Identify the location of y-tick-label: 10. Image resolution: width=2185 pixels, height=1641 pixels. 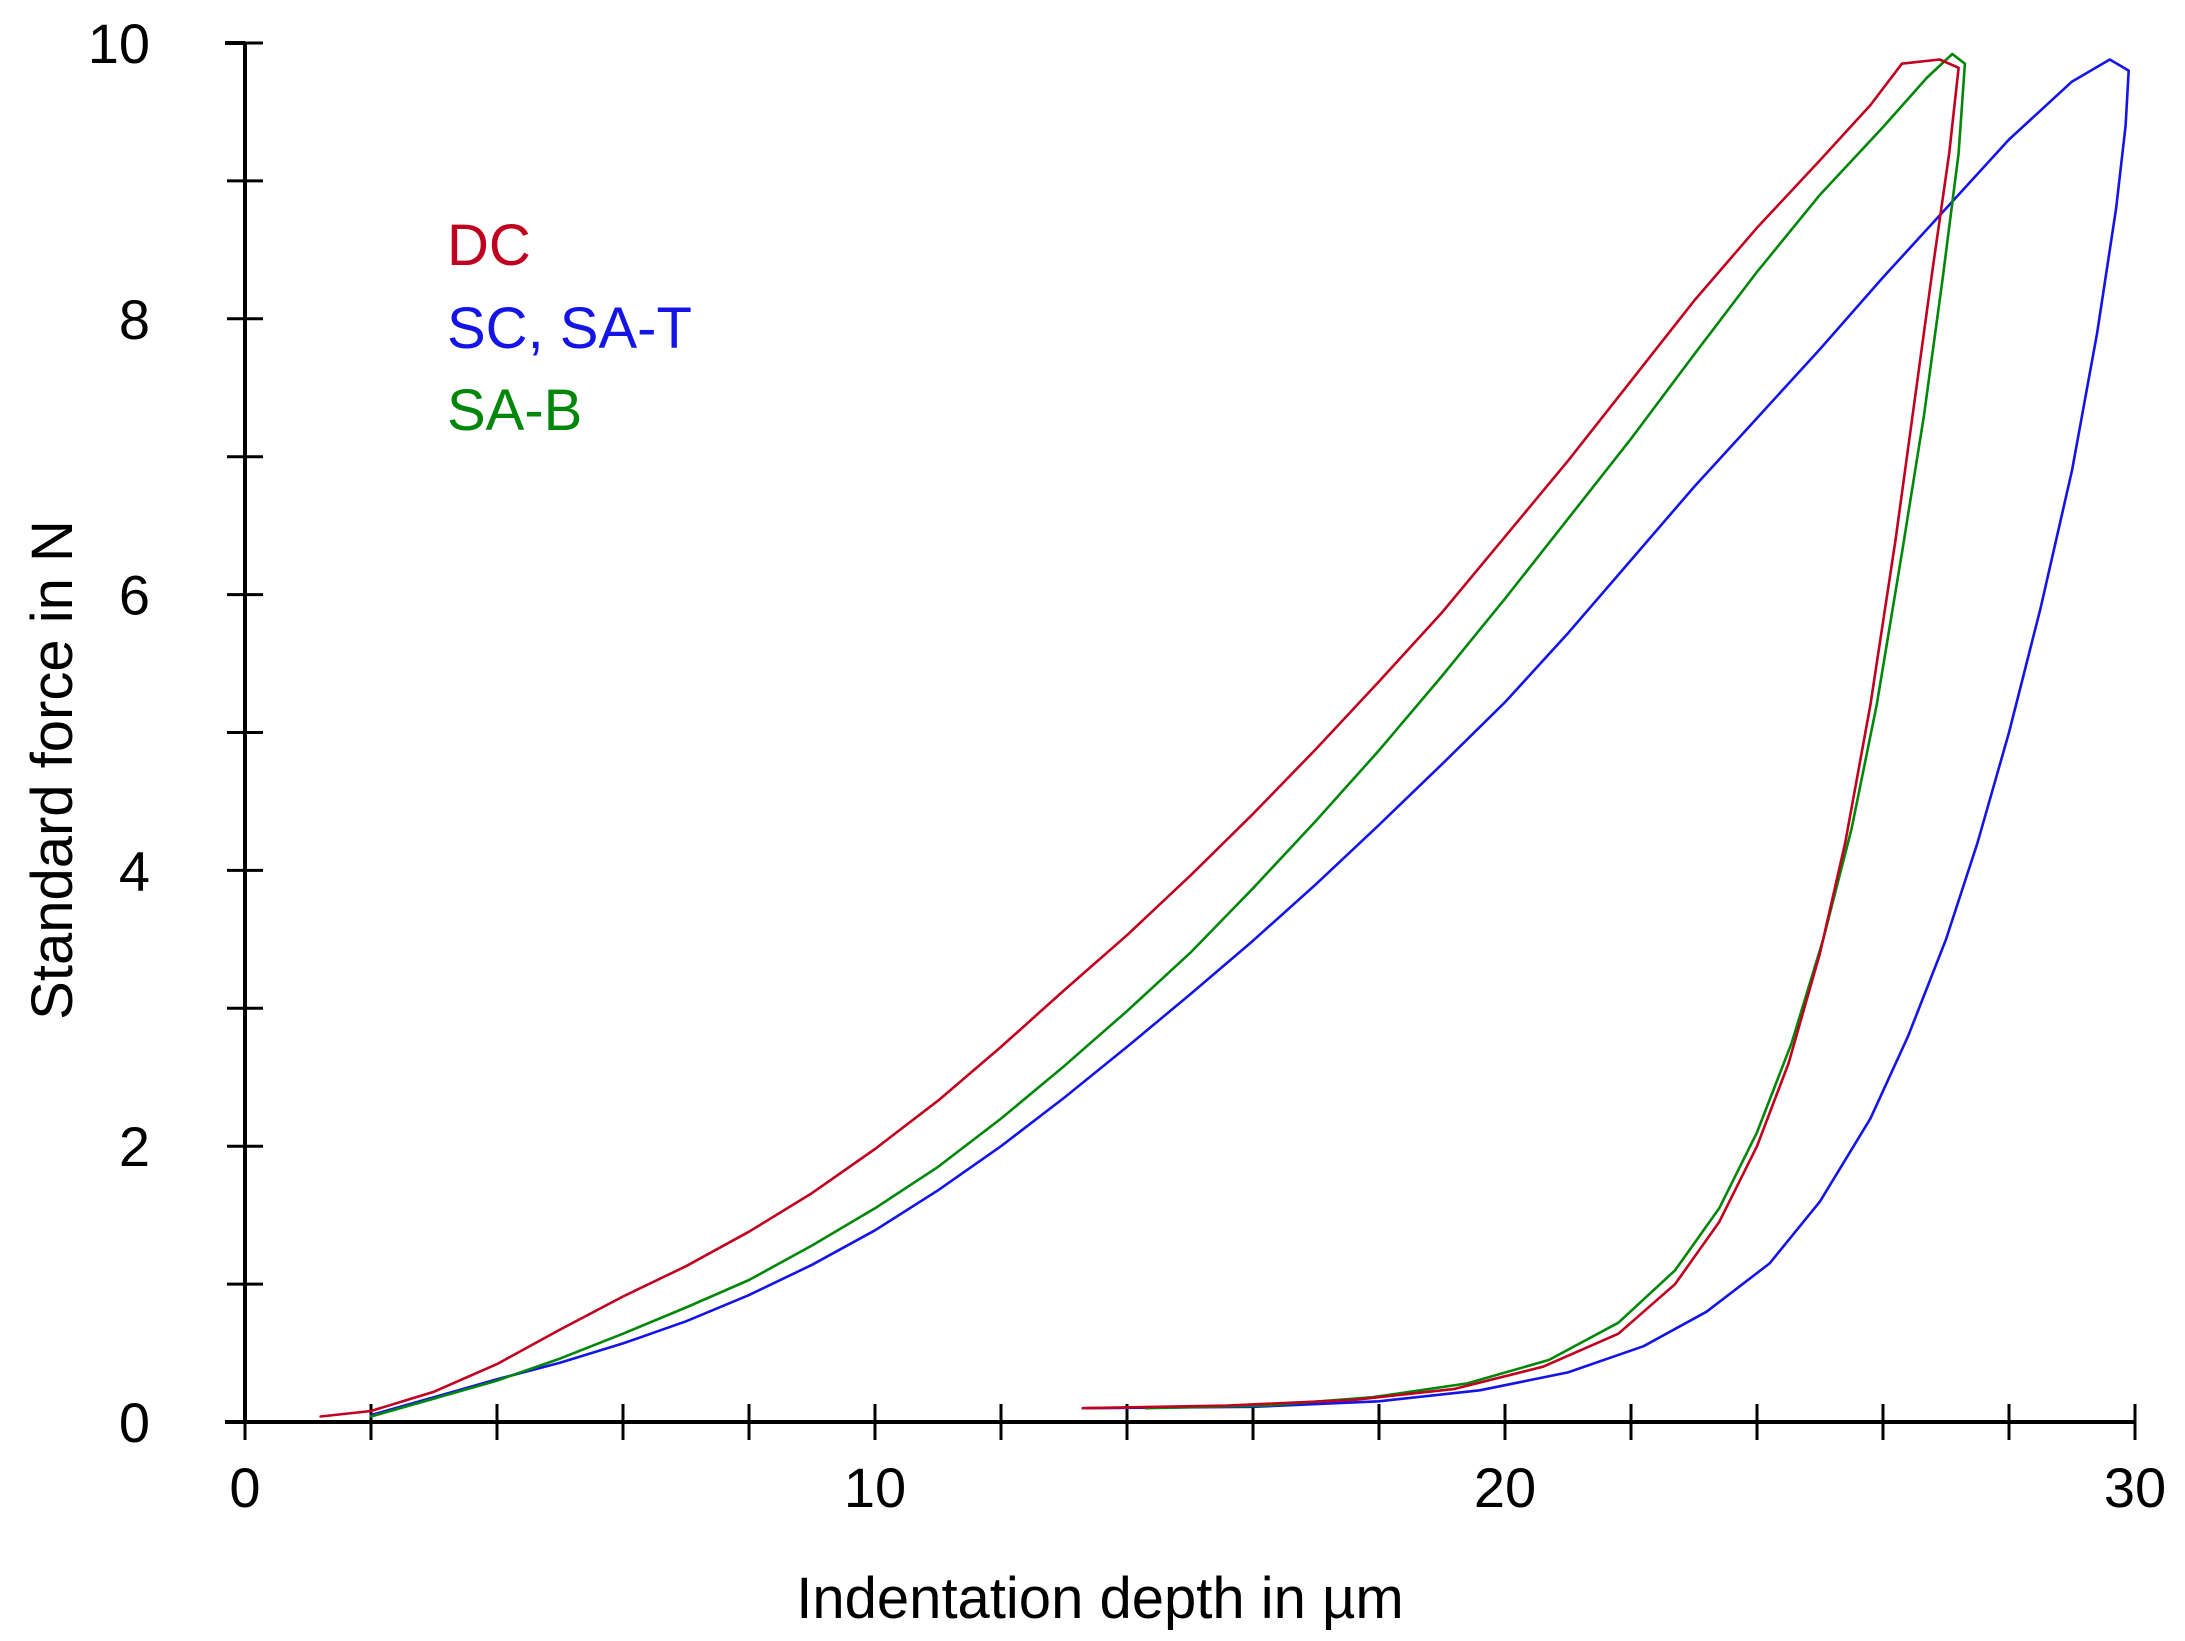
(119, 43).